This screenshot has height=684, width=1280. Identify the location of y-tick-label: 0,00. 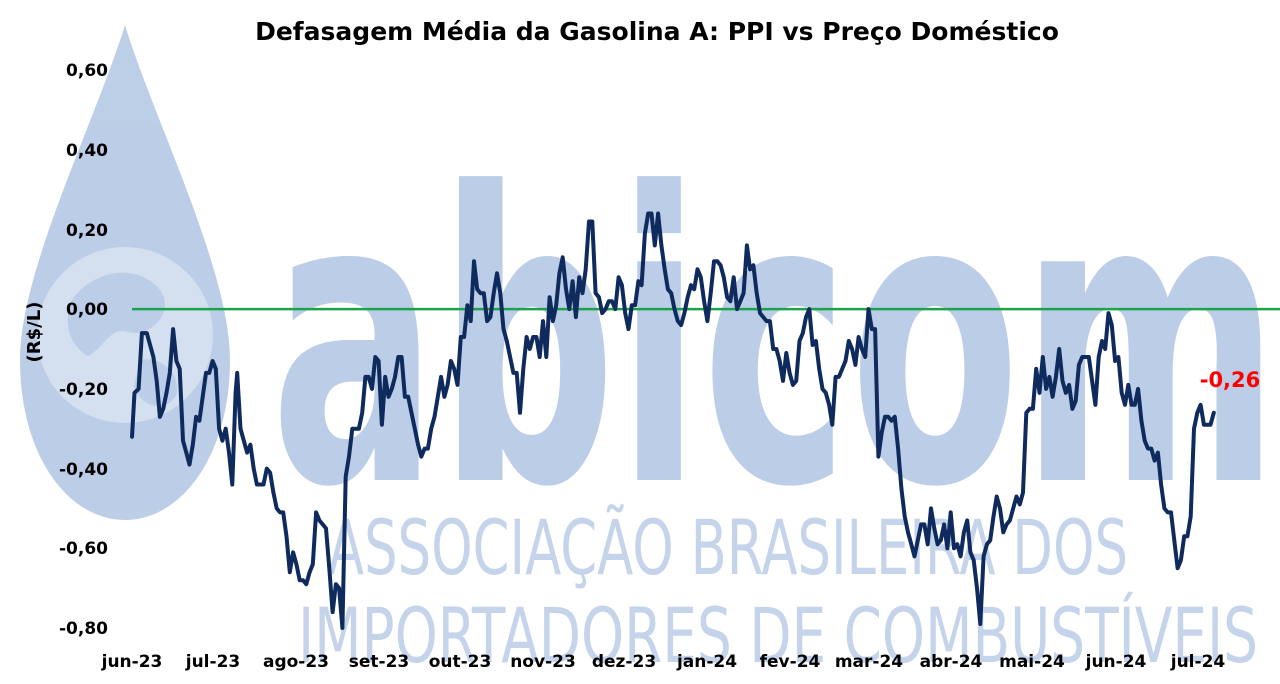
(87, 310).